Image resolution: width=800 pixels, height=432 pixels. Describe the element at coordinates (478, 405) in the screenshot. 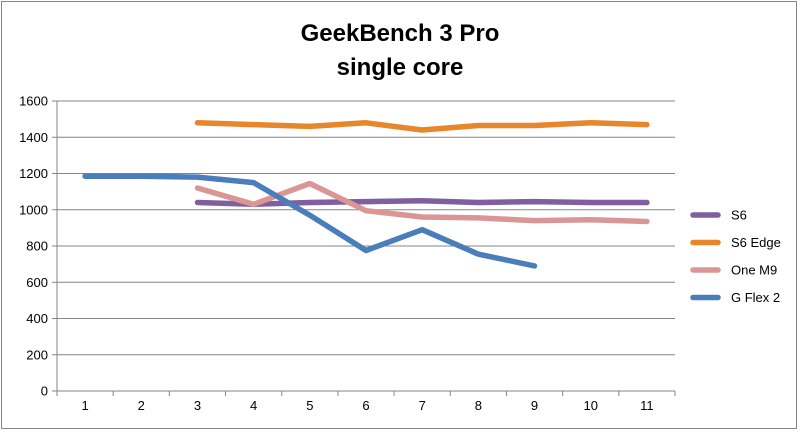

I see `x-tick-label: 8` at that location.